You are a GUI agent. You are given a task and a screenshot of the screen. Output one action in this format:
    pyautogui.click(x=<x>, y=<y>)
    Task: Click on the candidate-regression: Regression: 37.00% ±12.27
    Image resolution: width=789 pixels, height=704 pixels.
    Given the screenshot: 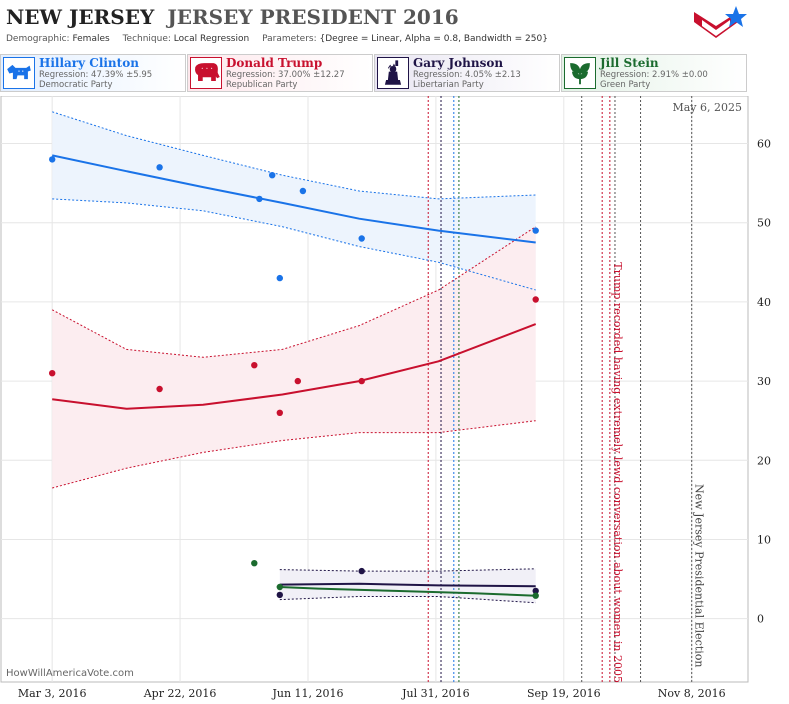 What is the action you would take?
    pyautogui.click(x=285, y=75)
    